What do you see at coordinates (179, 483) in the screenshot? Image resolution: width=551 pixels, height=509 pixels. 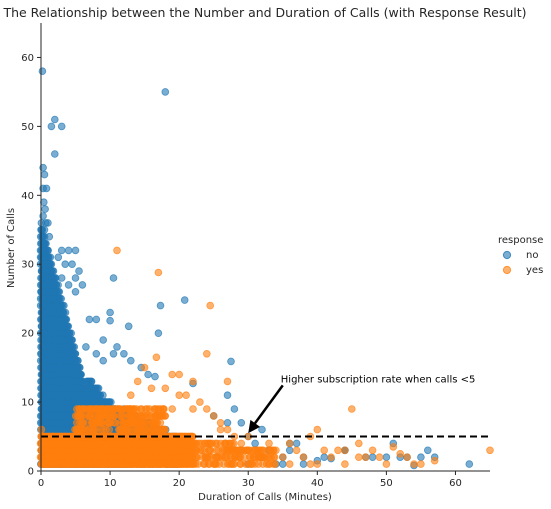 I see `x-tick-label: 20` at bounding box center [179, 483].